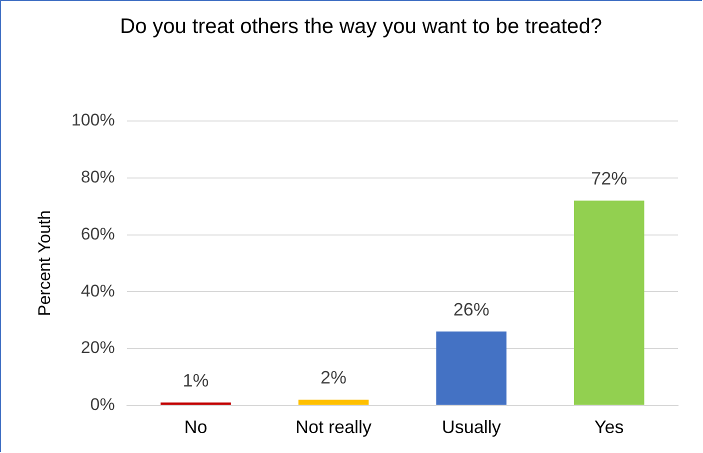 The image size is (703, 453). Describe the element at coordinates (609, 427) in the screenshot. I see `x-tick-label: Yes` at that location.